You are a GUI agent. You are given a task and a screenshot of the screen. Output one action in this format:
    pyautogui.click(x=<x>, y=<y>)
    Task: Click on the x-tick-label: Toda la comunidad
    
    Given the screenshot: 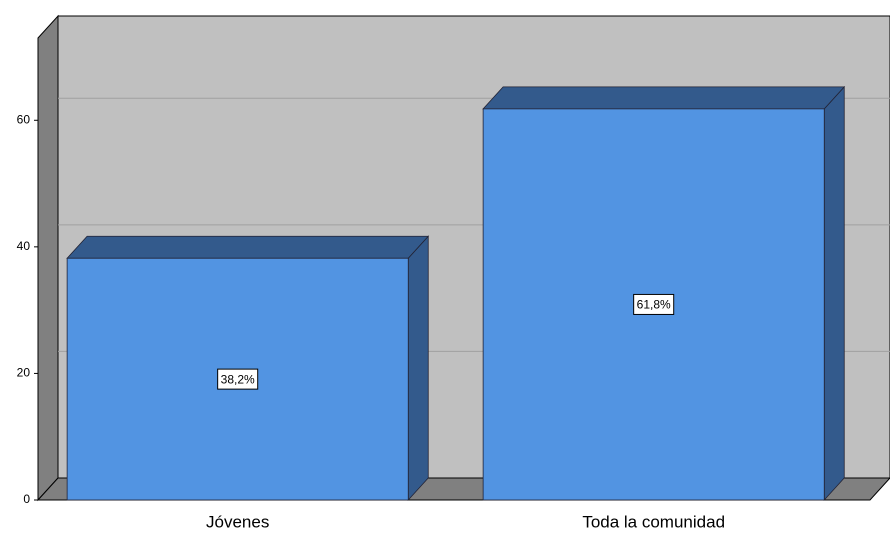 What is the action you would take?
    pyautogui.click(x=653, y=521)
    